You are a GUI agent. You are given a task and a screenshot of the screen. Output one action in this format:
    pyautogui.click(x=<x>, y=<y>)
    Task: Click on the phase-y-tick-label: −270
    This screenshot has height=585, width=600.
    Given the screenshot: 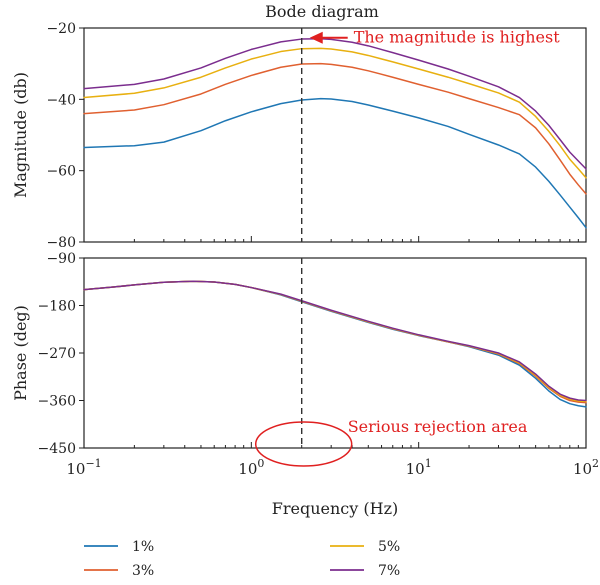 What is the action you would take?
    pyautogui.click(x=57, y=354)
    